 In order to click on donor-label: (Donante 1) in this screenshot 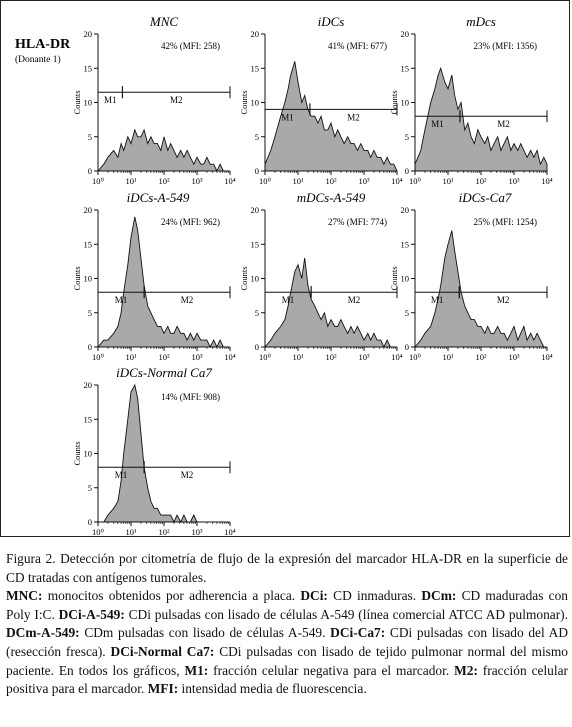, I will do `click(38, 59)`.